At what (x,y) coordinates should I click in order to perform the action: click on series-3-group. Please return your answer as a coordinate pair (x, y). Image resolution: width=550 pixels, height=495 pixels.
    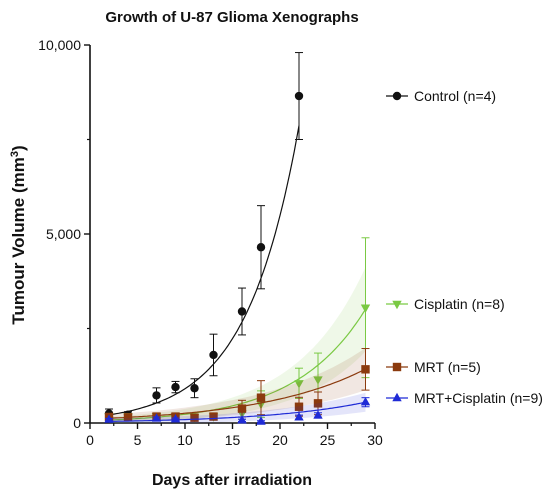
    Looking at the image, I should click on (237, 408).